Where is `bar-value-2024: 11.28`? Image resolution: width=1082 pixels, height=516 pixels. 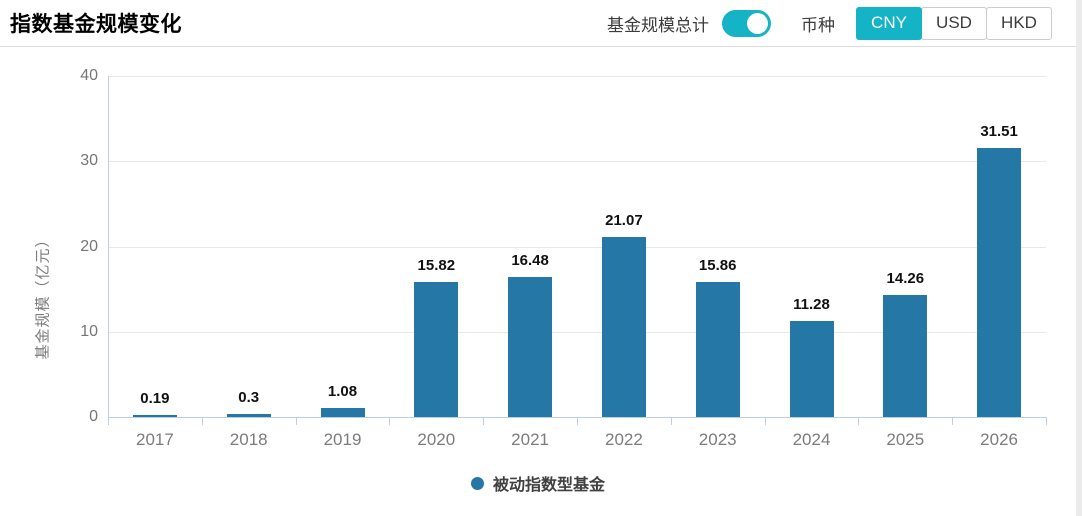
bar-value-2024: 11.28 is located at coordinates (811, 304).